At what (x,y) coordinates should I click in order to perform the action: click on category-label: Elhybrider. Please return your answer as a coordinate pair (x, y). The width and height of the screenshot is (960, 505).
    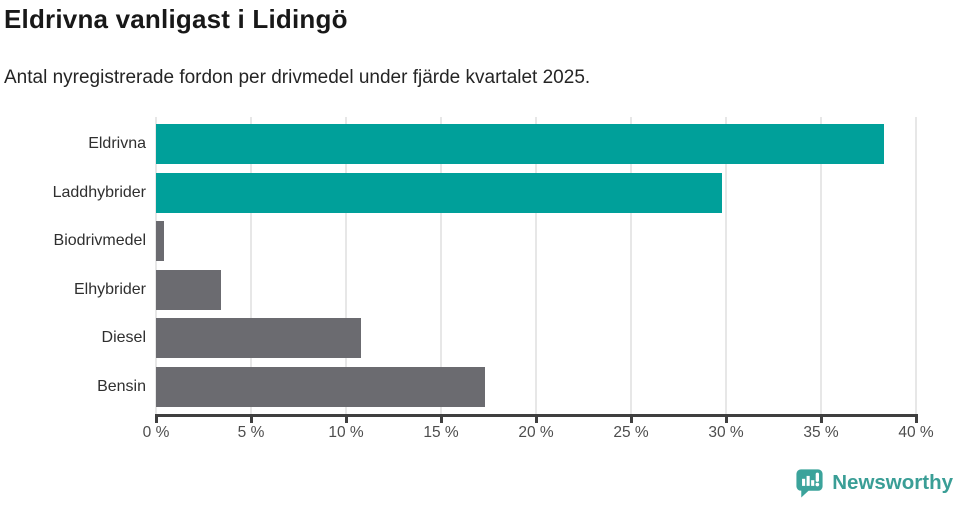
    Looking at the image, I should click on (109, 289).